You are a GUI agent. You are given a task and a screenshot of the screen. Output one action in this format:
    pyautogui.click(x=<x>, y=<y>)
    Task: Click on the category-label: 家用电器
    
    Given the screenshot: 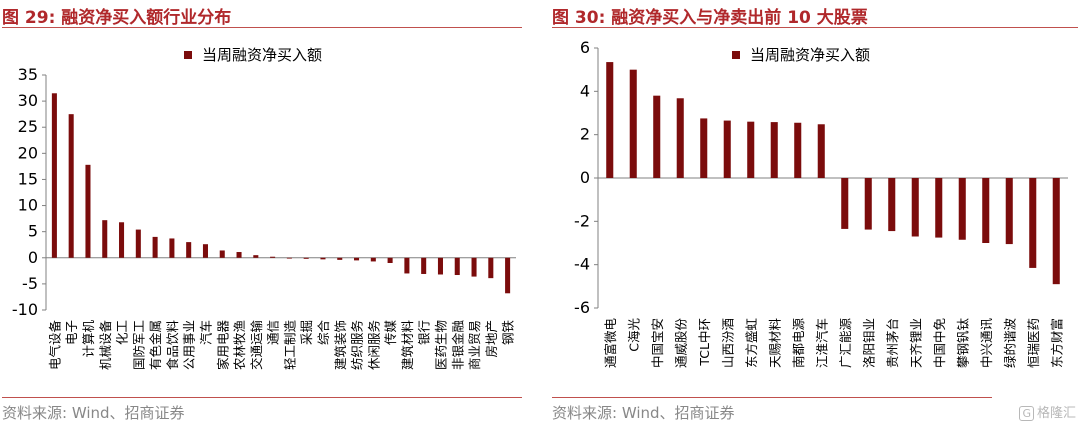 What is the action you would take?
    pyautogui.click(x=222, y=345)
    